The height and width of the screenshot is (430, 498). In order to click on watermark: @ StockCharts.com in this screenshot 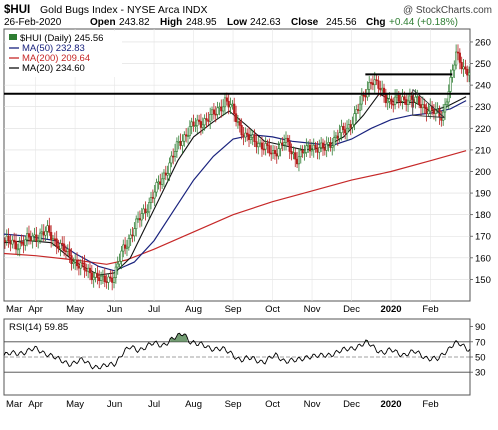, I will do `click(447, 10)`.